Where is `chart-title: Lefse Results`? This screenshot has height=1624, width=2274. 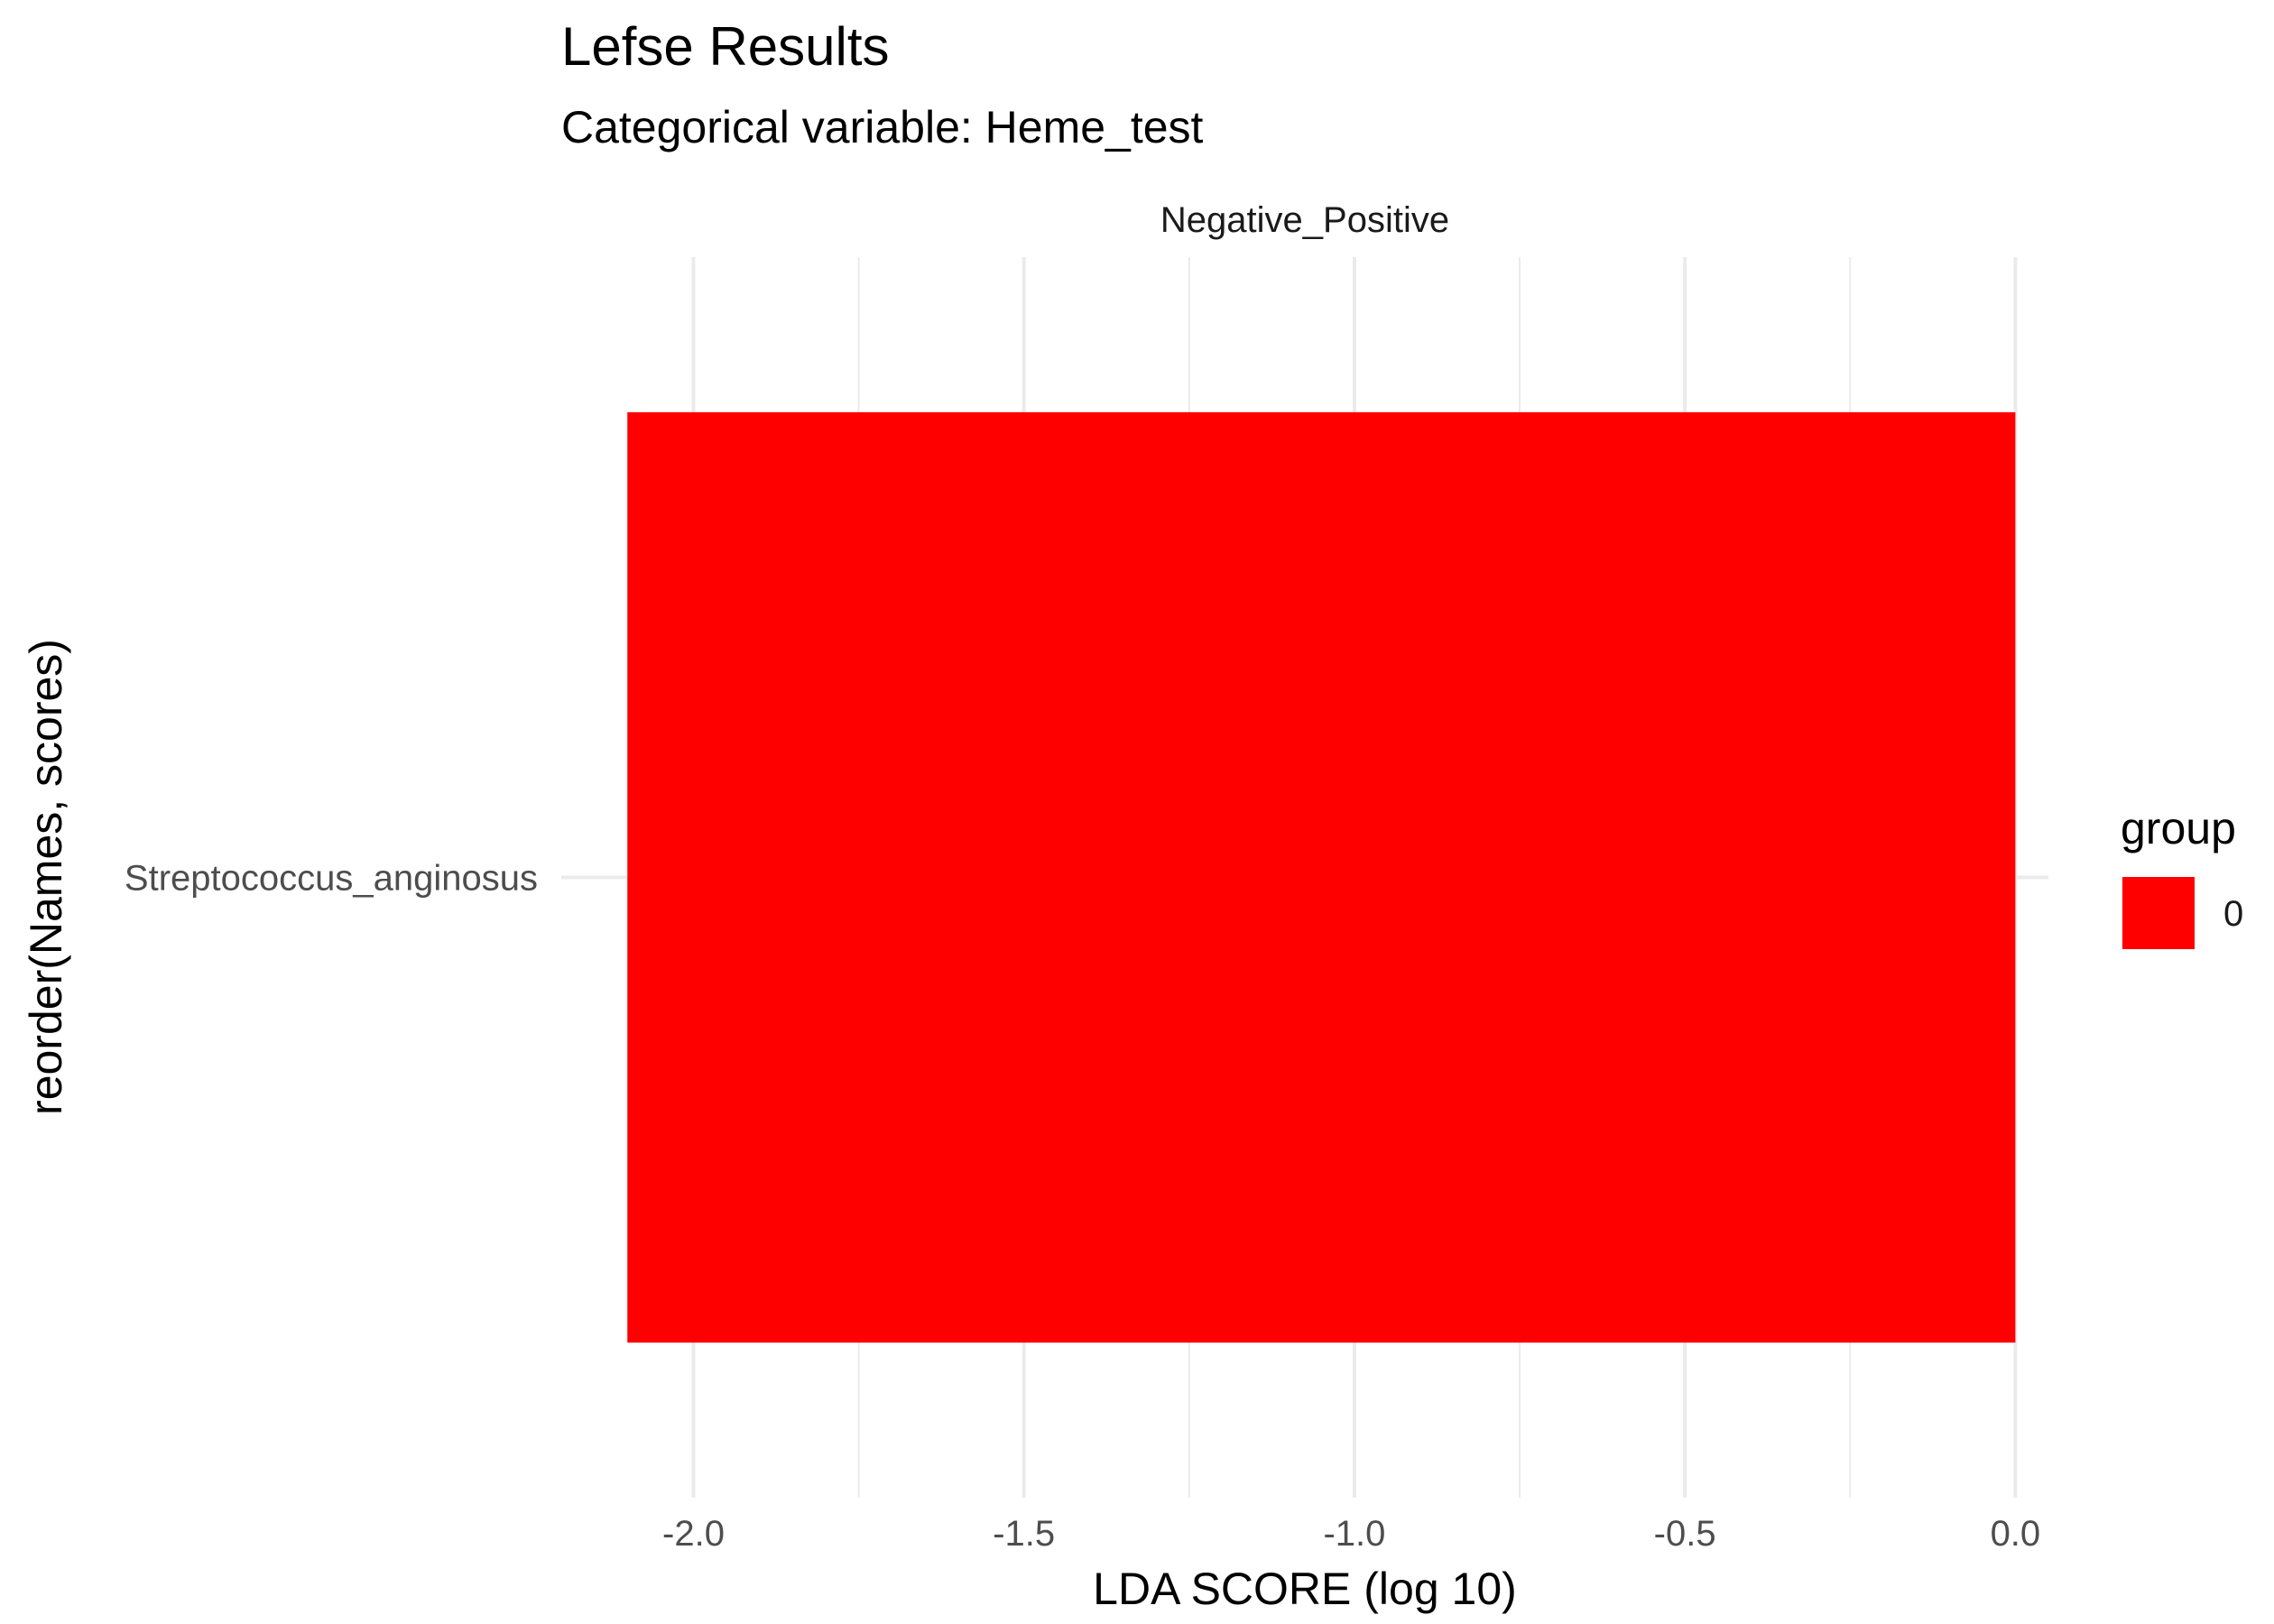
chart-title: Lefse Results is located at coordinates (726, 46).